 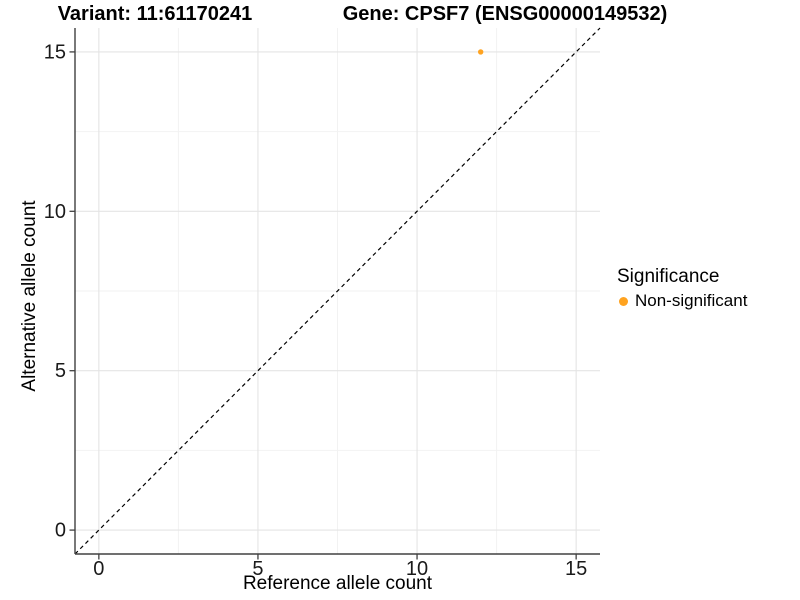 I want to click on legend-item-label: Non-significant, so click(x=691, y=300).